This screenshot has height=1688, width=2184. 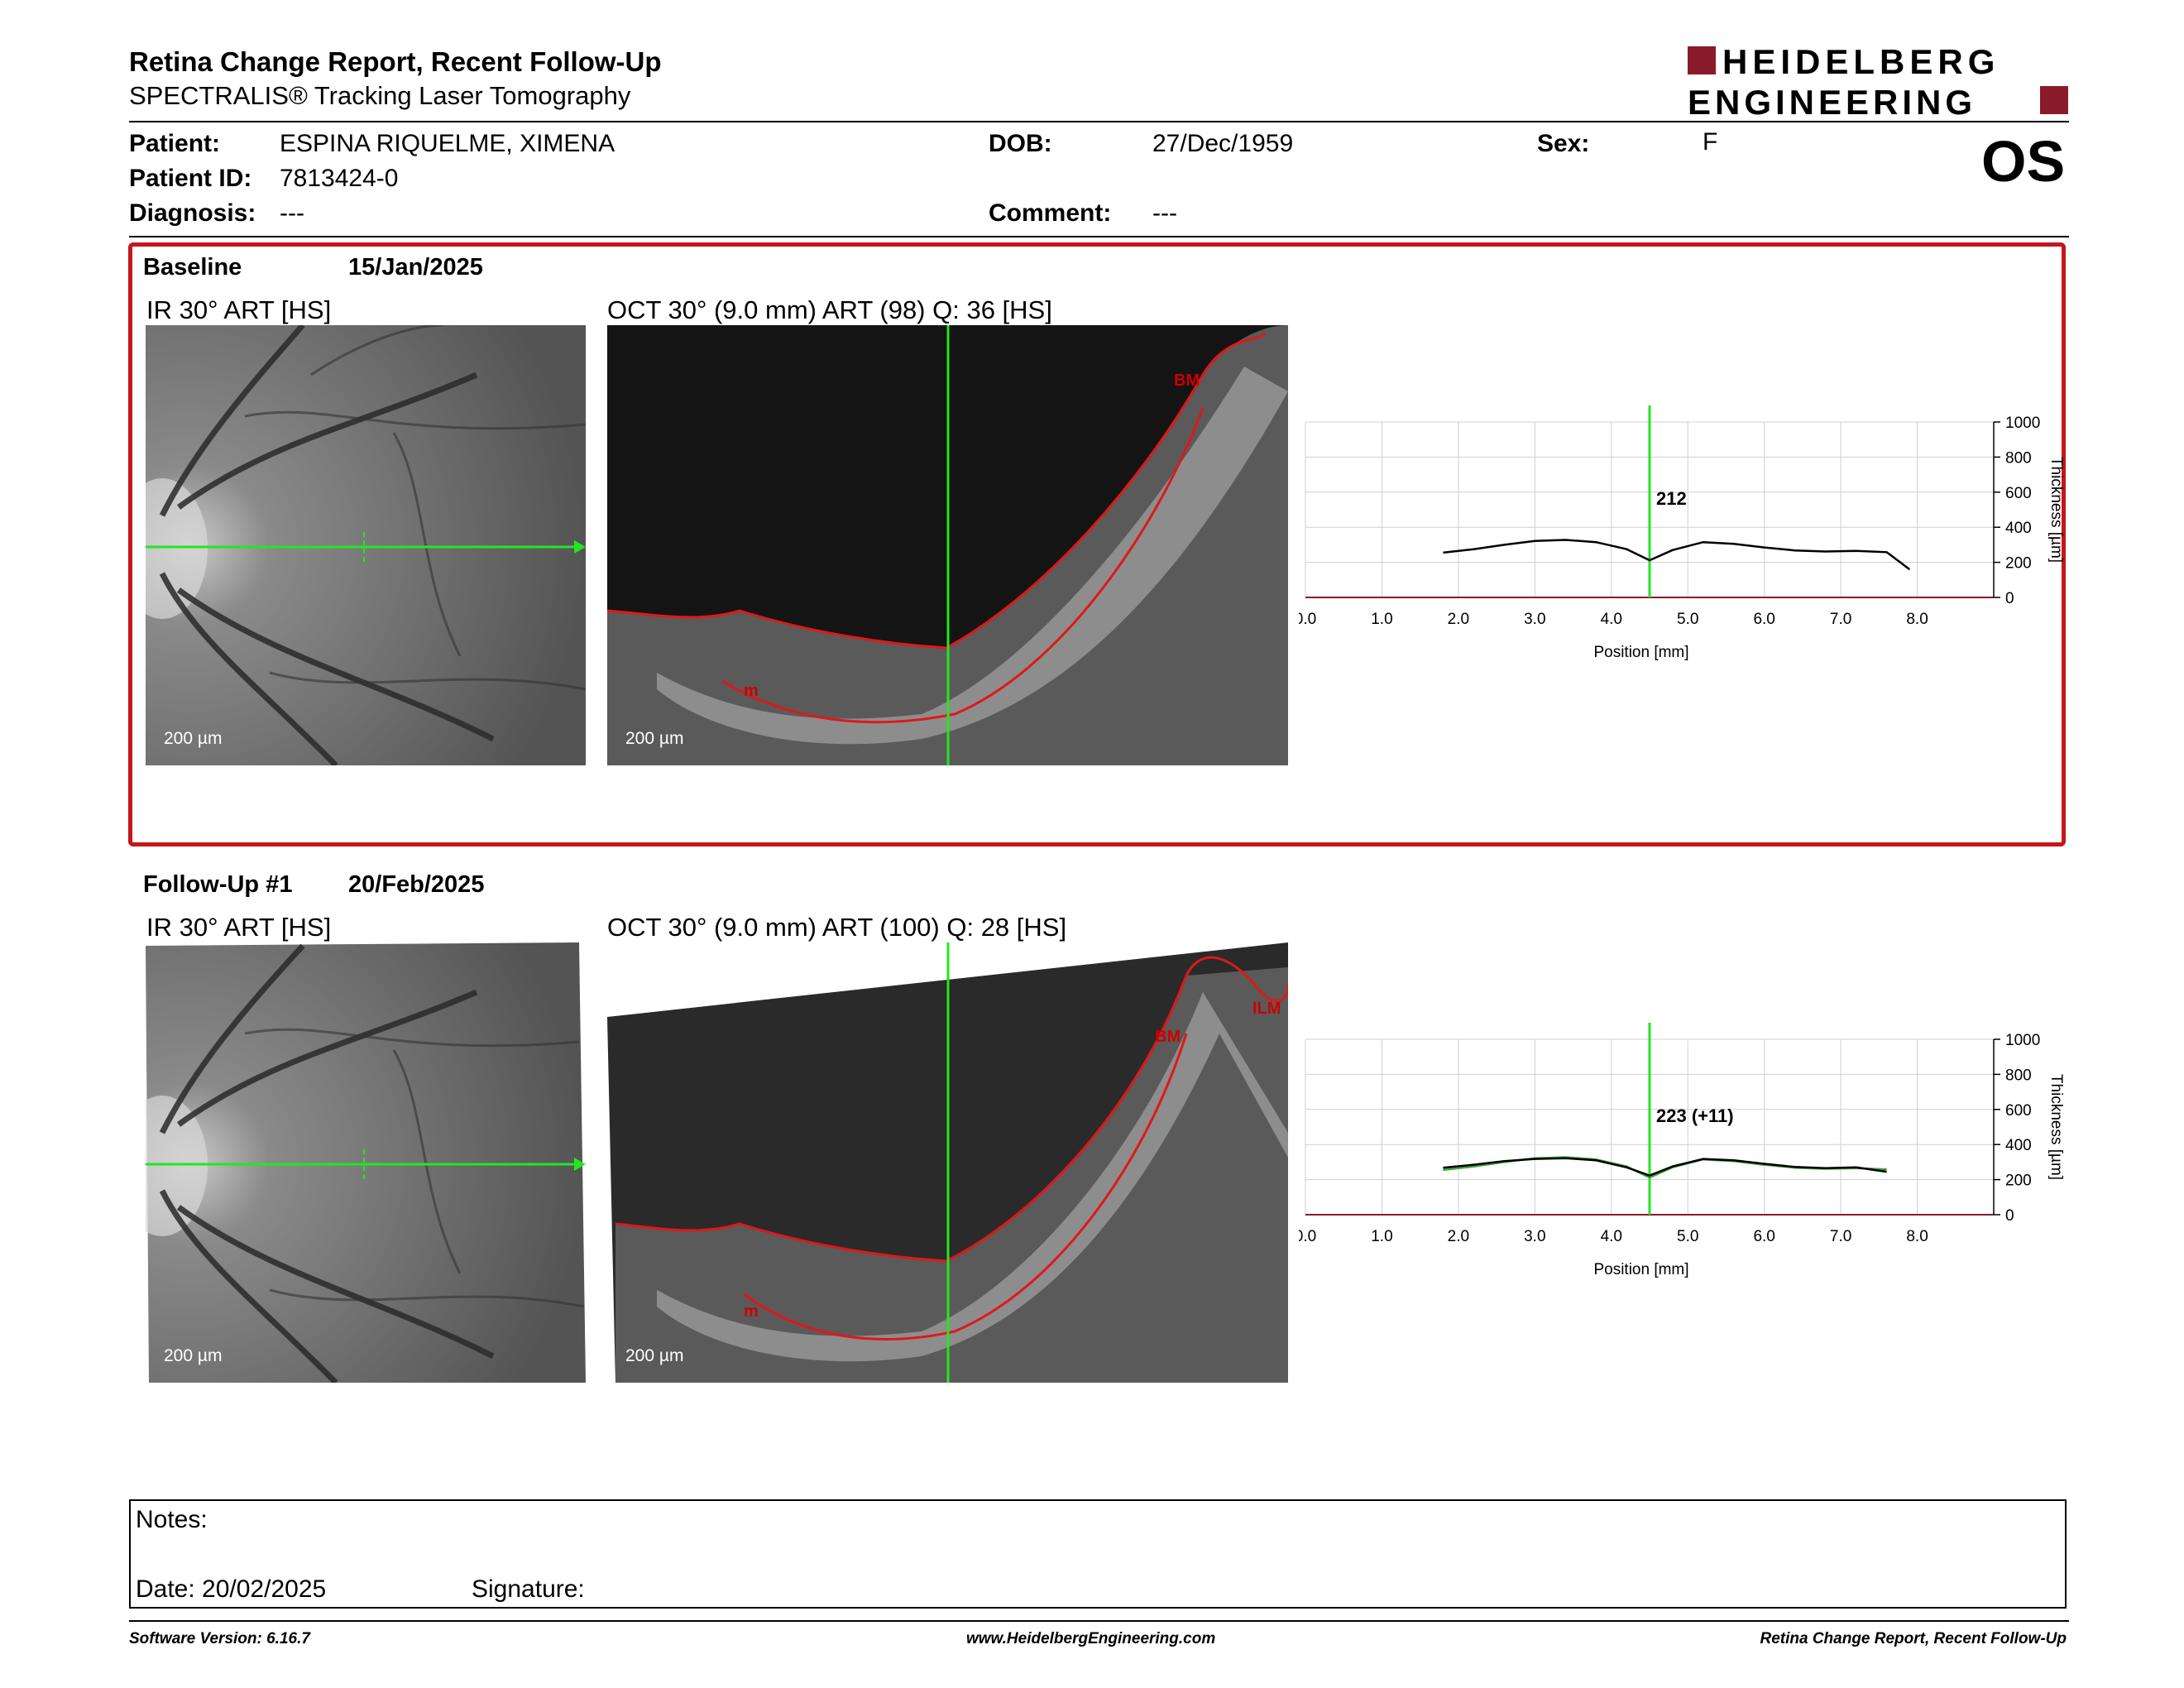 I want to click on patient-id-label: Patient ID:, so click(x=190, y=178).